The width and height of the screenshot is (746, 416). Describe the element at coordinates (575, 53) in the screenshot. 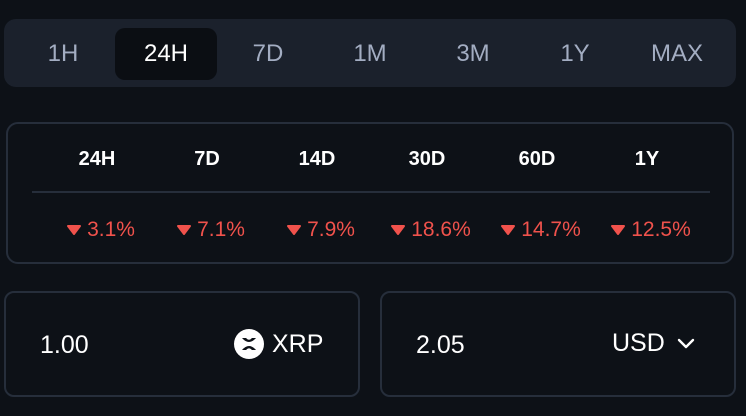

I see `tab-1y: 1Y` at that location.